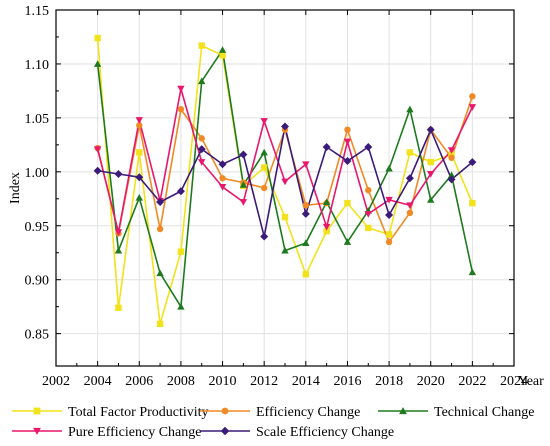  What do you see at coordinates (264, 381) in the screenshot?
I see `x-tick-label: 2012` at bounding box center [264, 381].